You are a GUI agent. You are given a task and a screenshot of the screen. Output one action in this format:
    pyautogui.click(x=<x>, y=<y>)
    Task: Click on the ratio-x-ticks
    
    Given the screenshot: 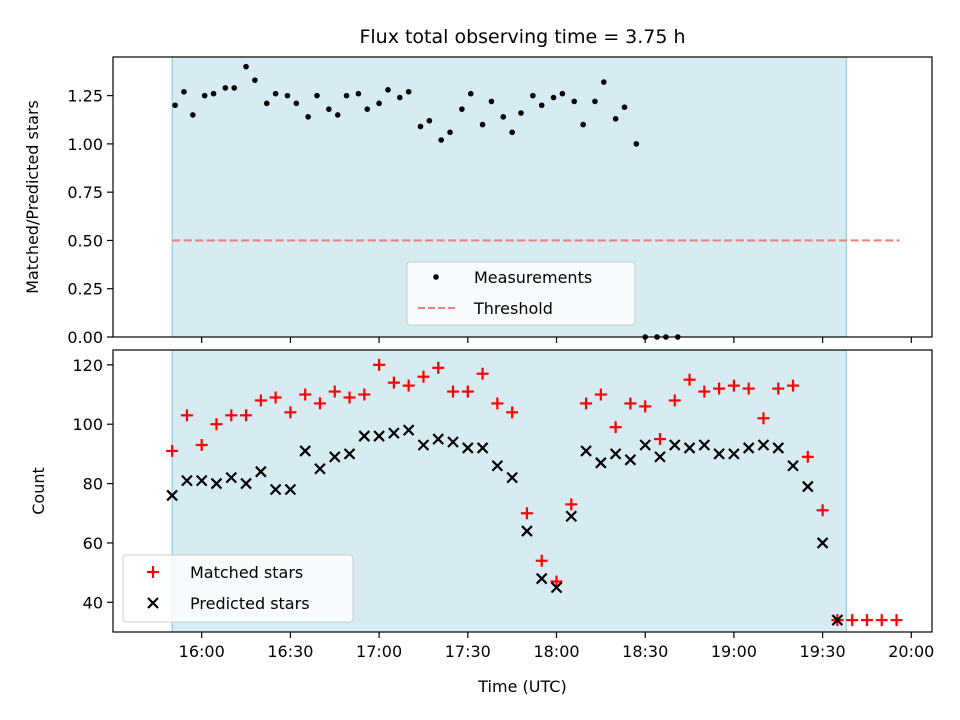 What is the action you would take?
    pyautogui.click(x=556, y=340)
    